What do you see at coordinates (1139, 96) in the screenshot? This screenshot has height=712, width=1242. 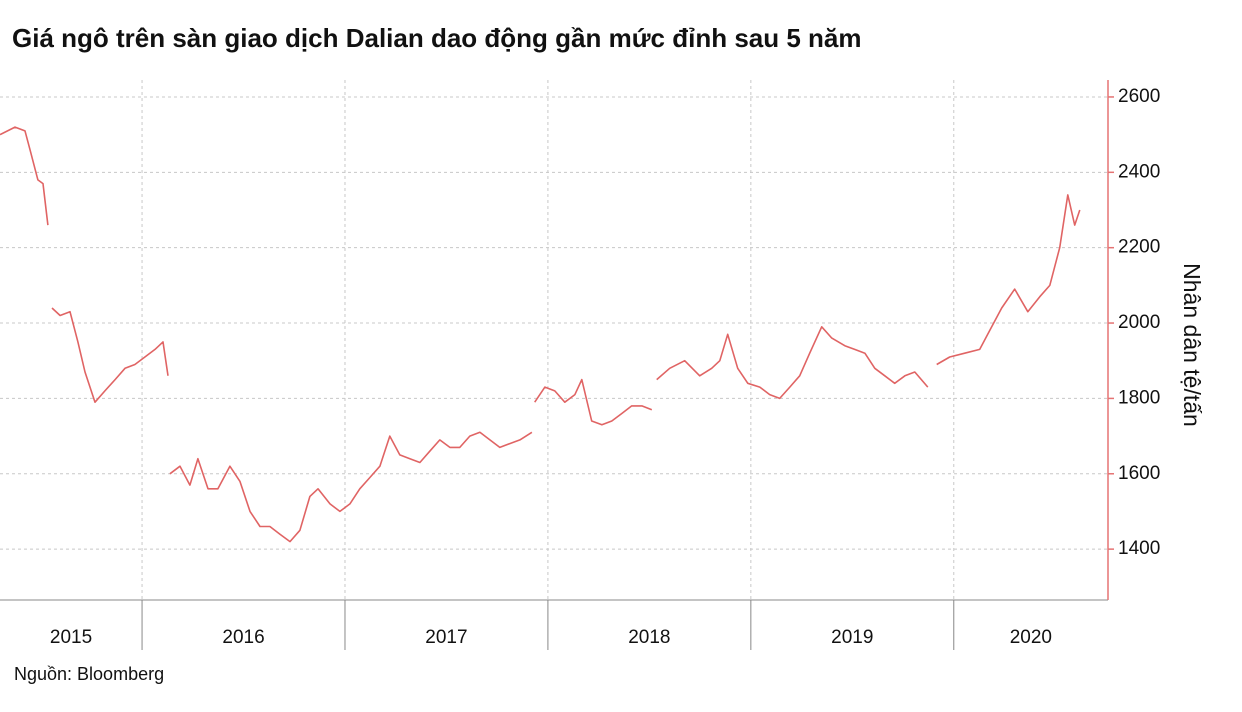 I see `y-tick-label: 2600` at bounding box center [1139, 96].